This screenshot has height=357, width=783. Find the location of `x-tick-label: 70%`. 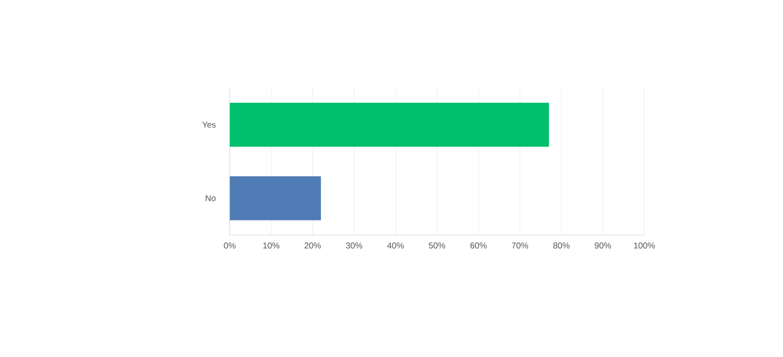

x-tick-label: 70% is located at coordinates (520, 245).